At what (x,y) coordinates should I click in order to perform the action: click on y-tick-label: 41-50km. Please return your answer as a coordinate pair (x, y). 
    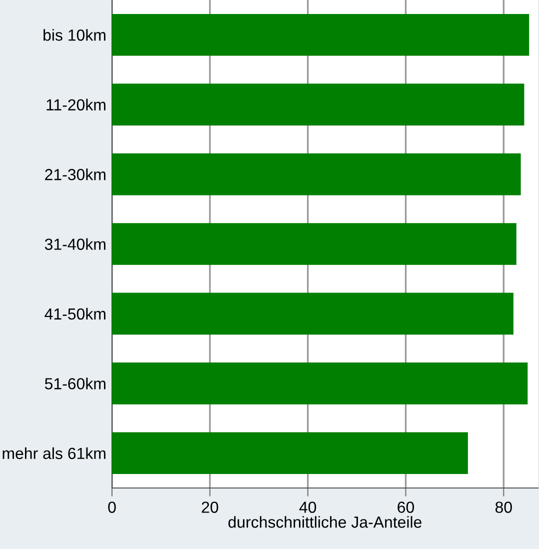
    Looking at the image, I should click on (75, 314).